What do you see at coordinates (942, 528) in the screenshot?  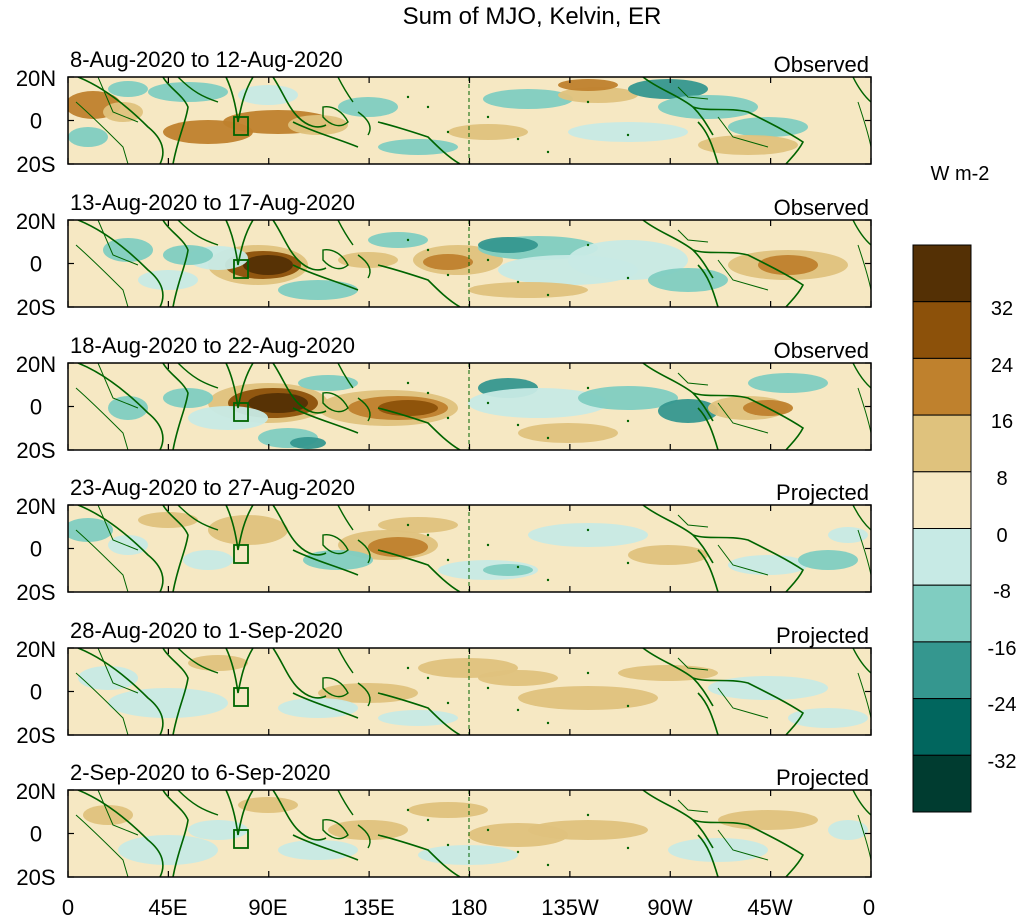 I see `colorbar` at bounding box center [942, 528].